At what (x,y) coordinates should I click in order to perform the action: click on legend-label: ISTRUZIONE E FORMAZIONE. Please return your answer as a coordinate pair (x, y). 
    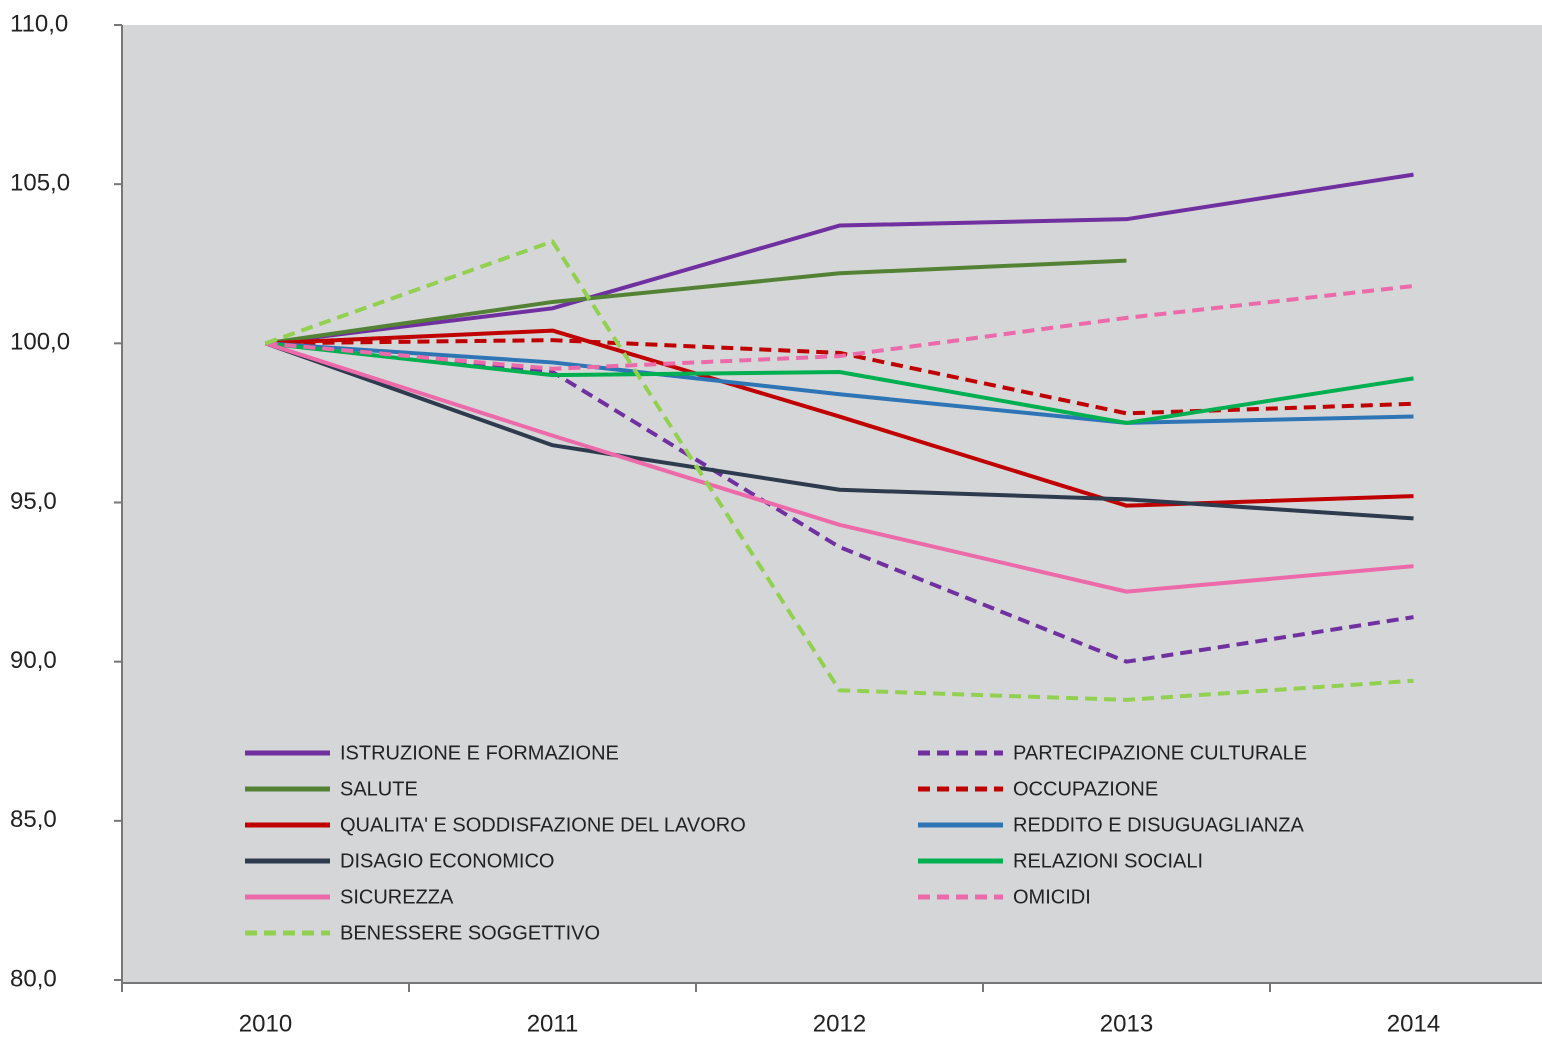
    Looking at the image, I should click on (479, 753).